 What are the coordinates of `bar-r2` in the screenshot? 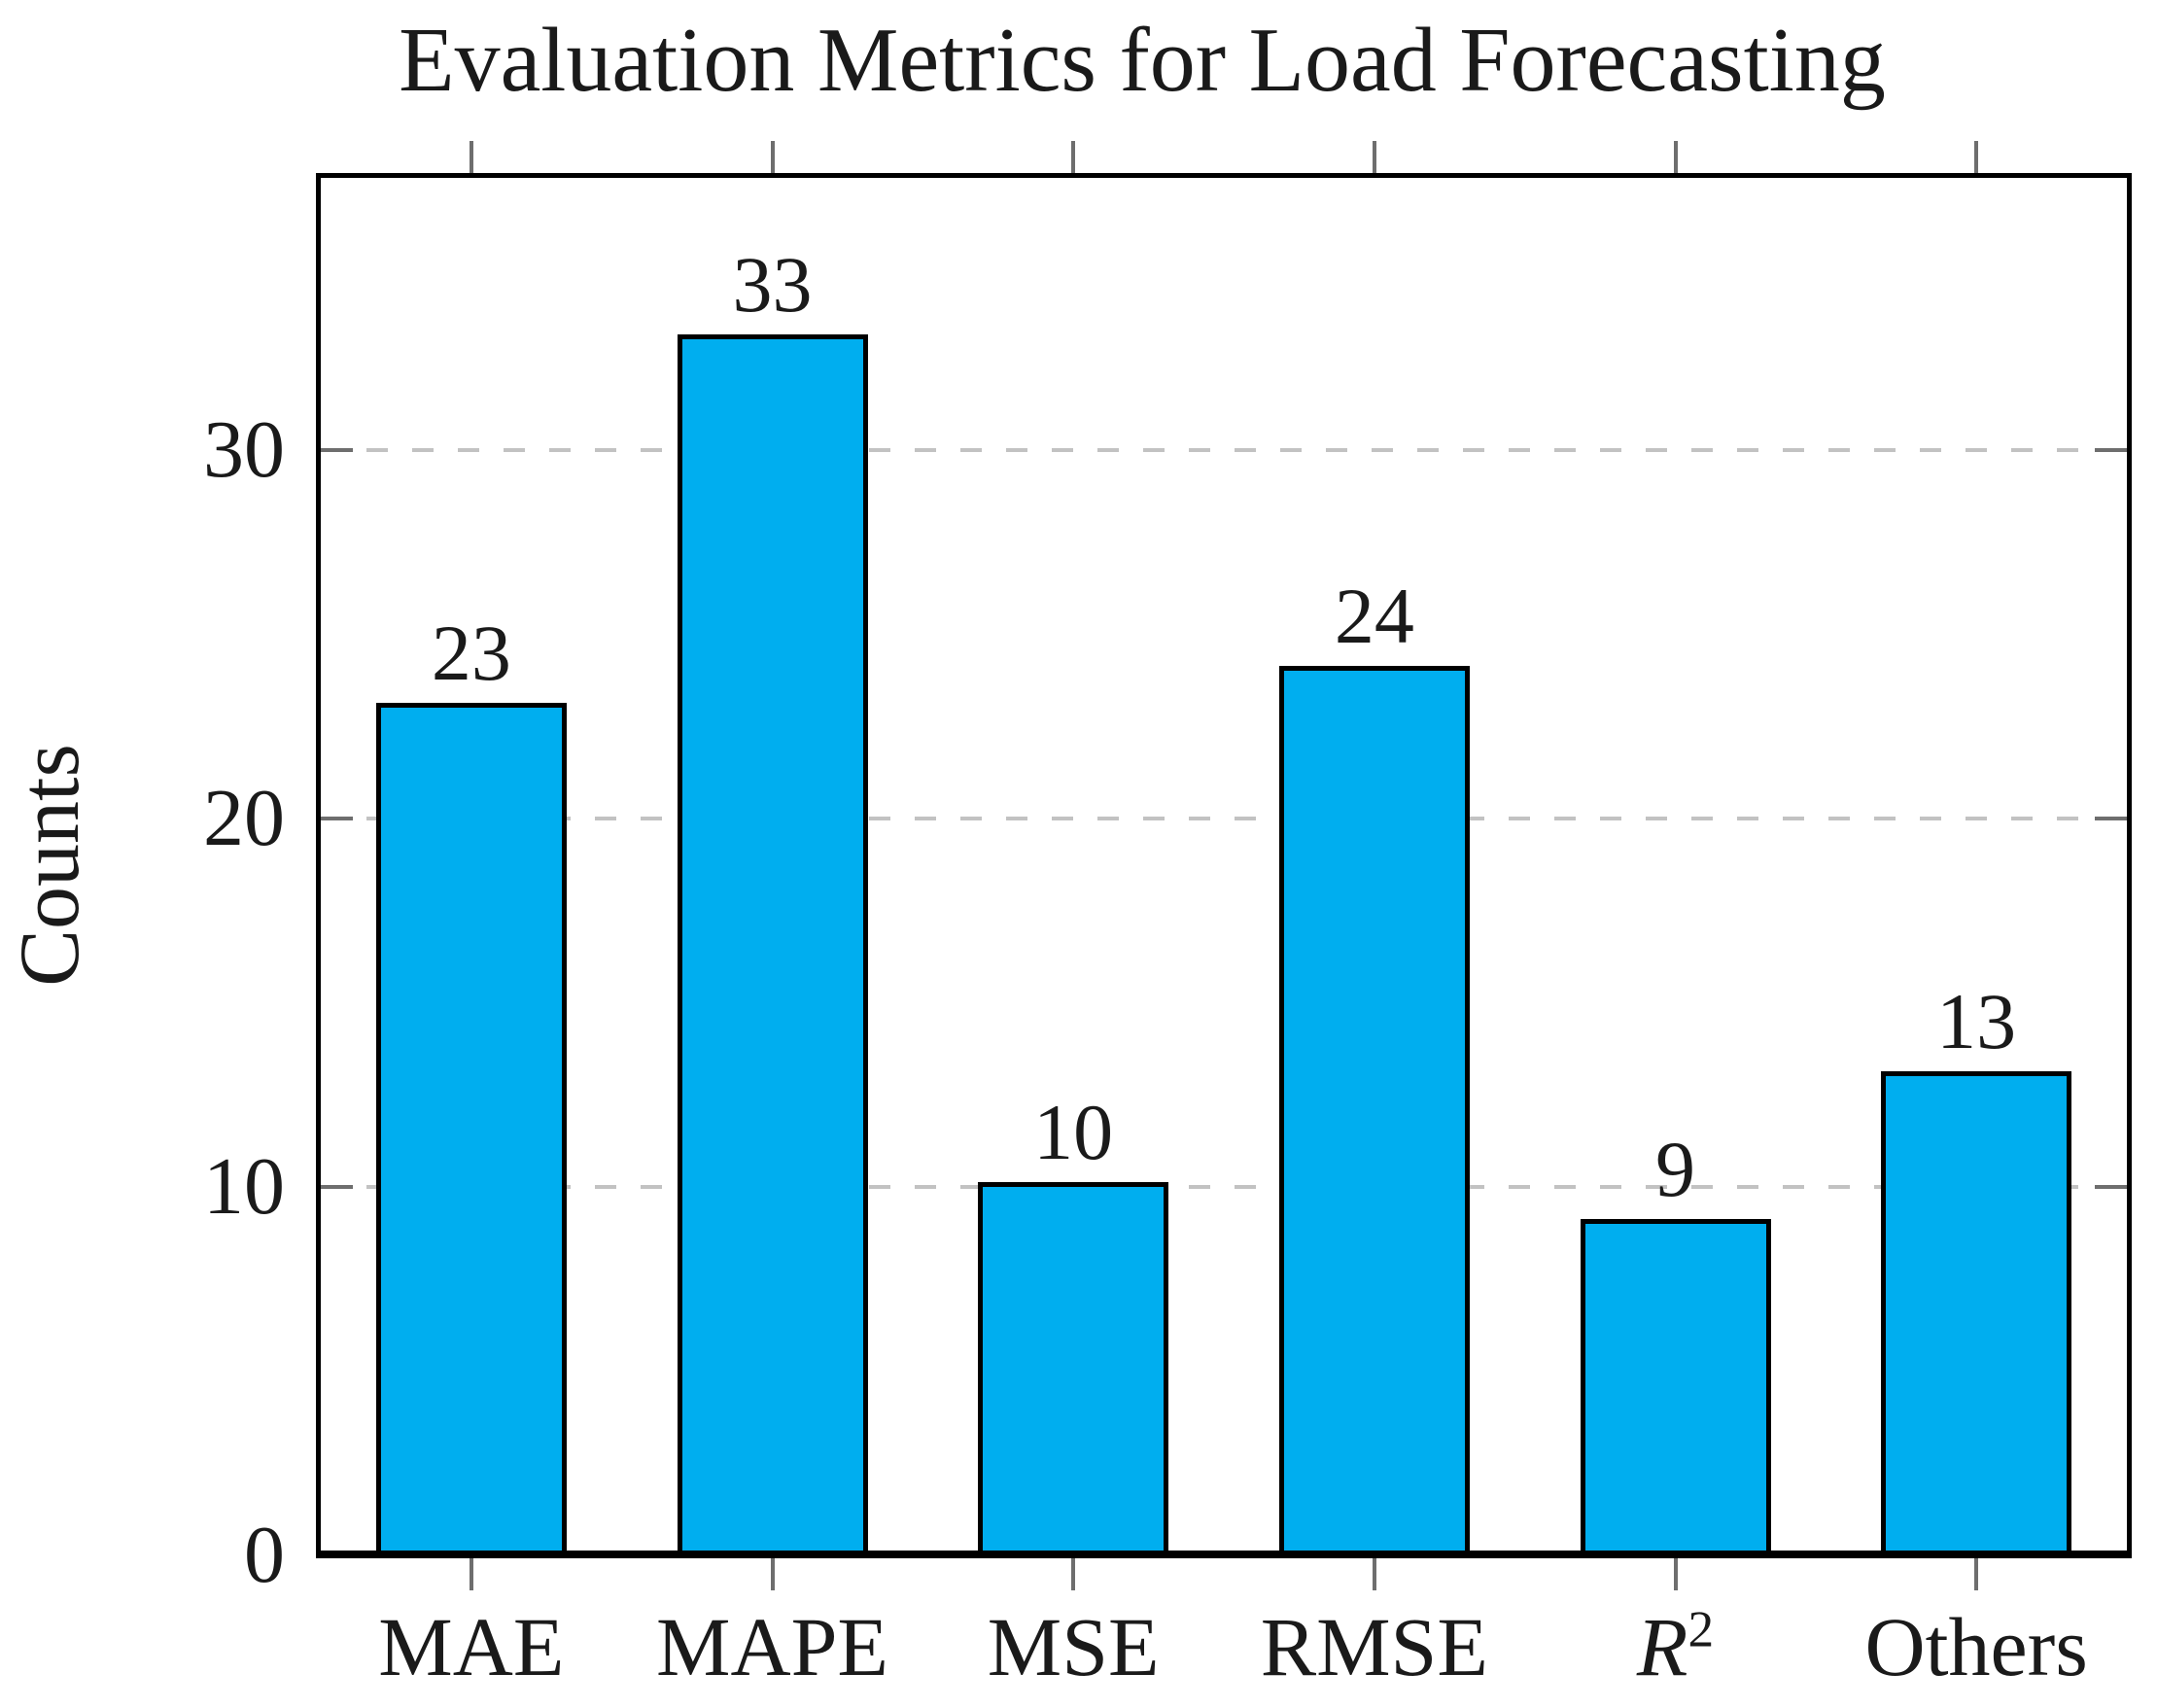 It's located at (1676, 1384).